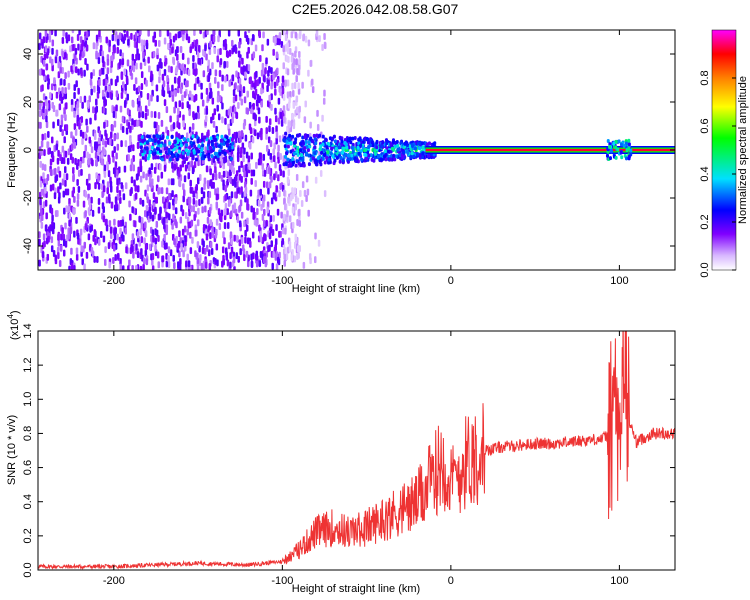  Describe the element at coordinates (13, 325) in the screenshot. I see `svg-text: (x104)` at that location.